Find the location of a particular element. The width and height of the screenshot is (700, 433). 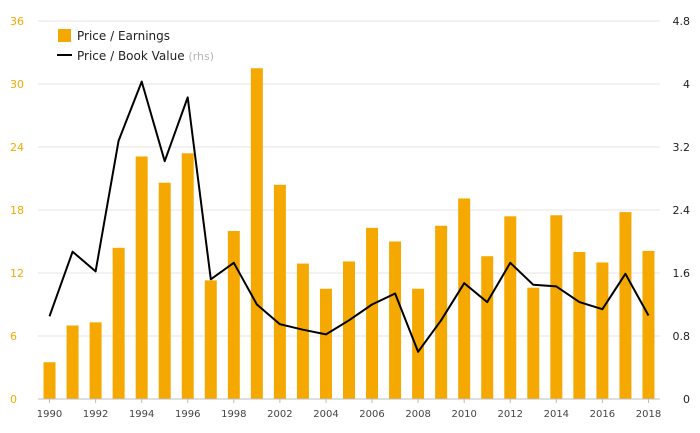

right-axis-ticks: 0 0.8 1.6 2.4 3.2 4 4.8 is located at coordinates (682, 210).